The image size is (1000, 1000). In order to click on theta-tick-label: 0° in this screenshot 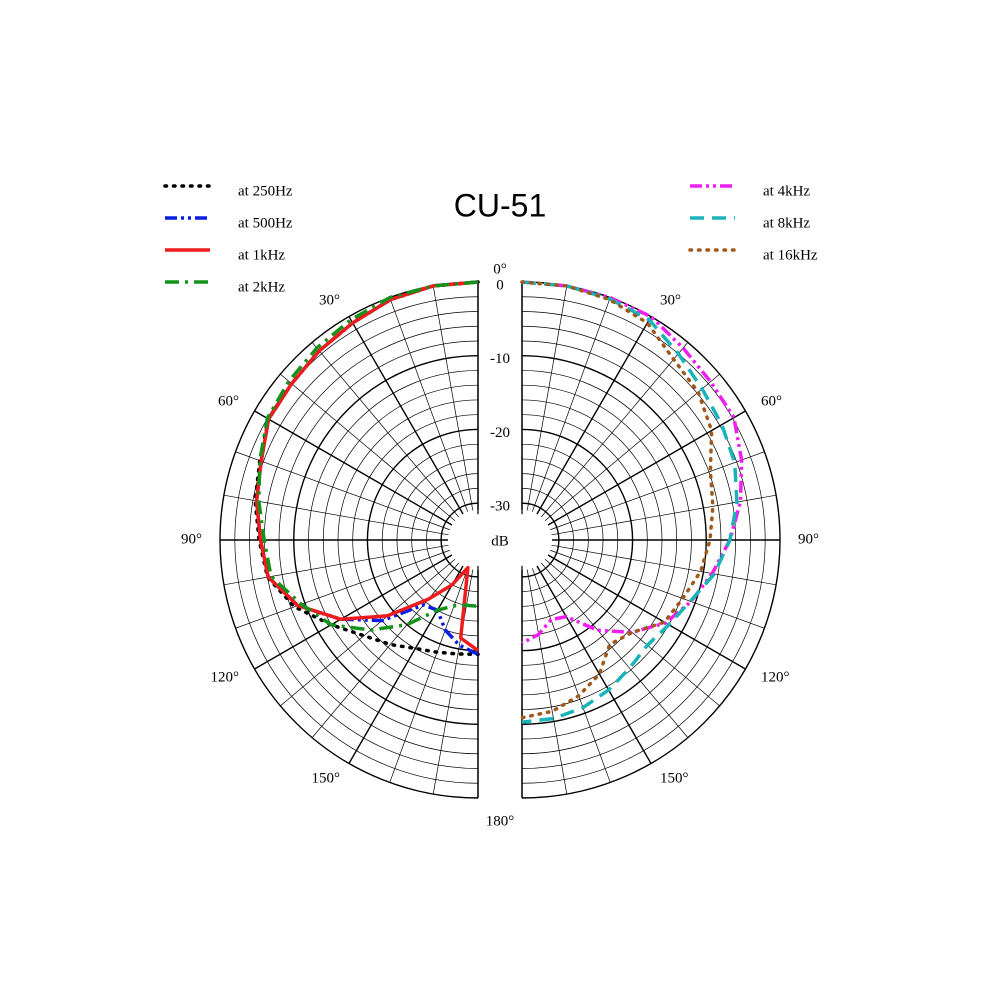, I will do `click(500, 269)`.